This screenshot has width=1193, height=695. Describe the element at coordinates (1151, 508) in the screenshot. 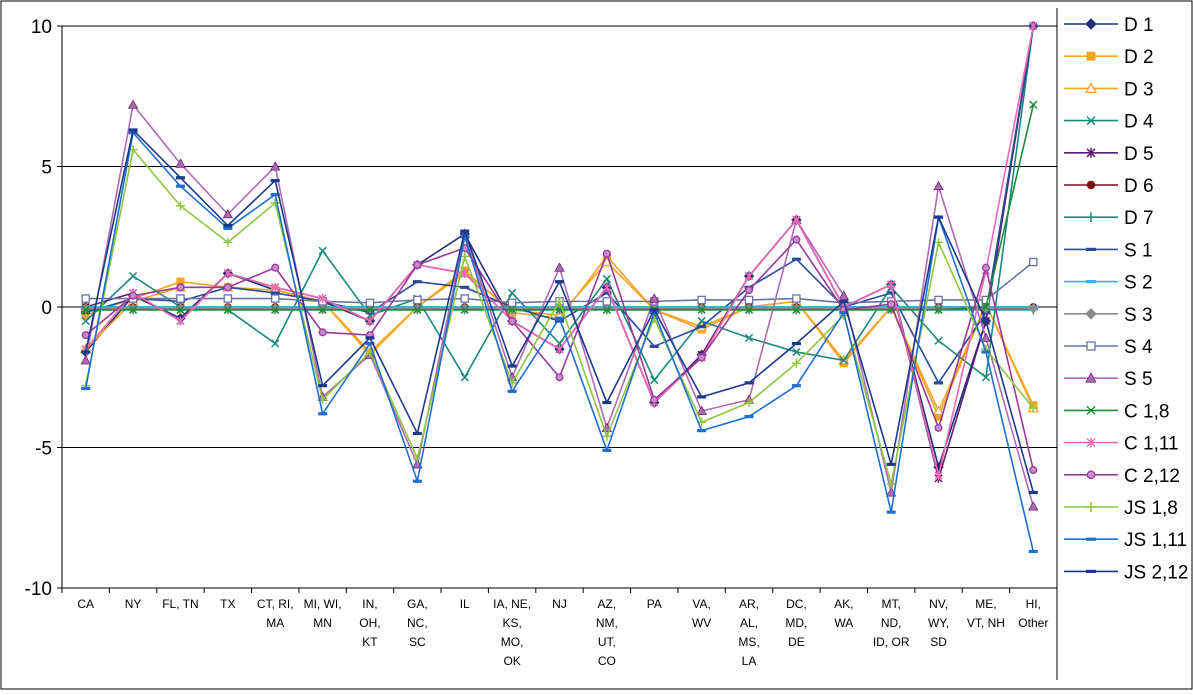

I see `legend-label: JS 1,8` at that location.